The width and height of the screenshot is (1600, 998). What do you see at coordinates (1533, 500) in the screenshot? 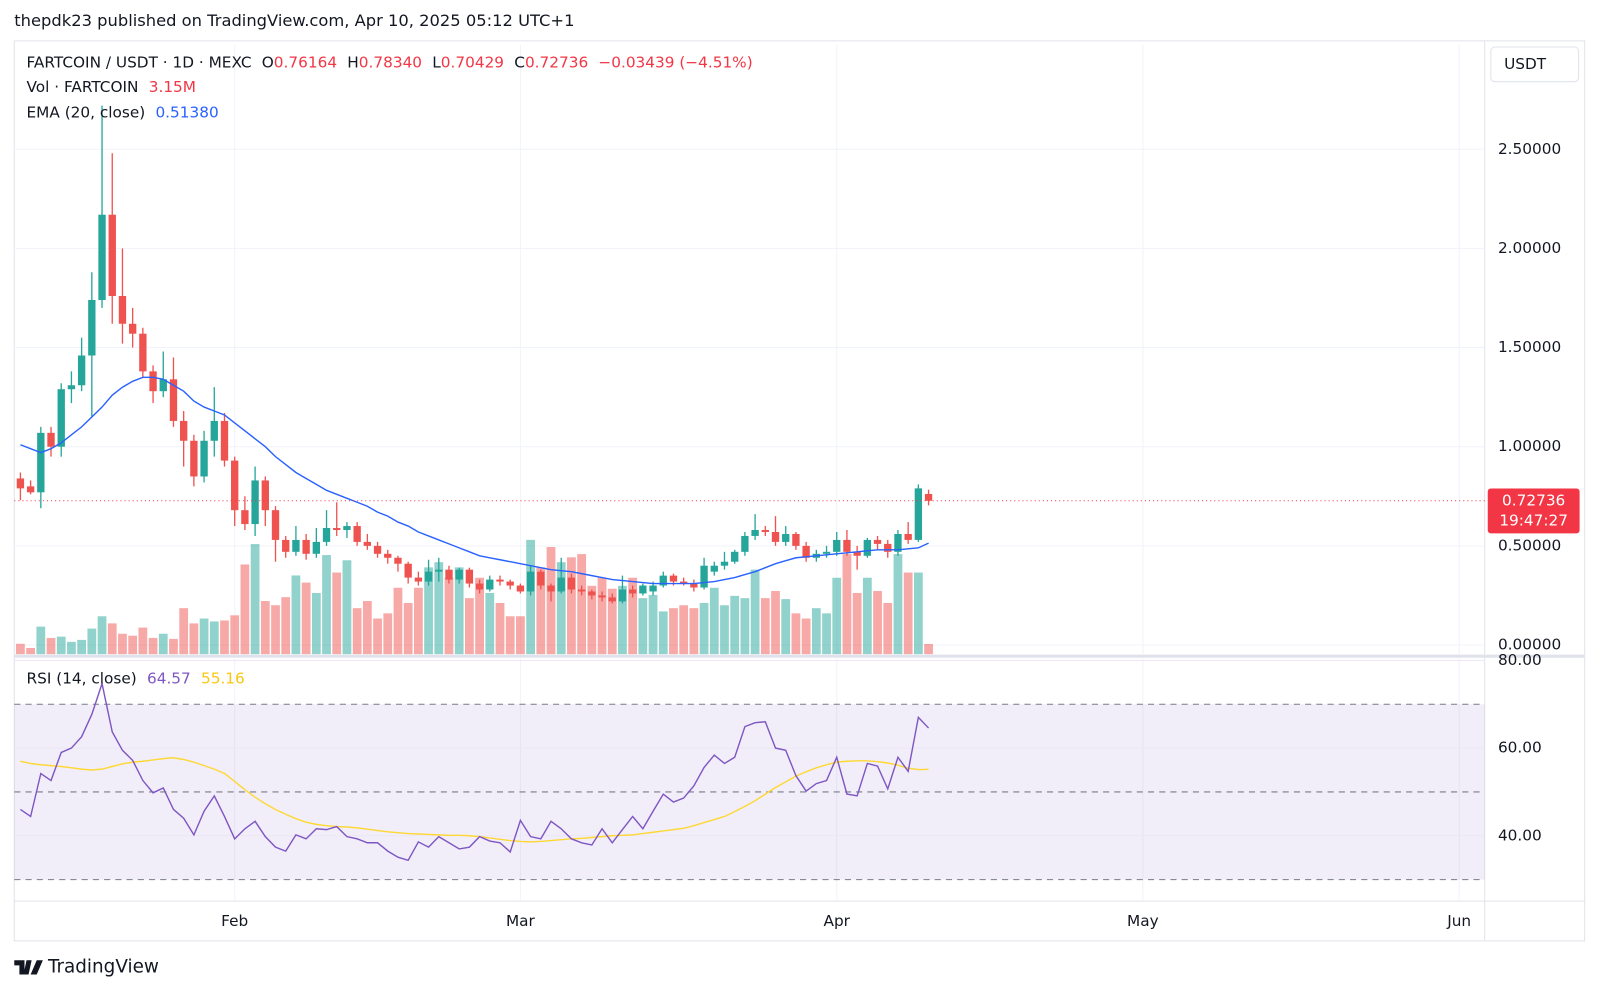
I see `last-price-label: 0.72736` at bounding box center [1533, 500].